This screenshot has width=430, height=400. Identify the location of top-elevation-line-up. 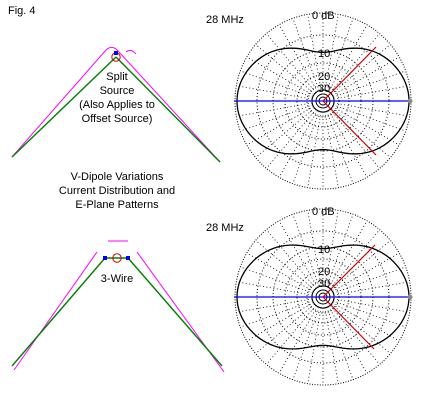
(349, 74).